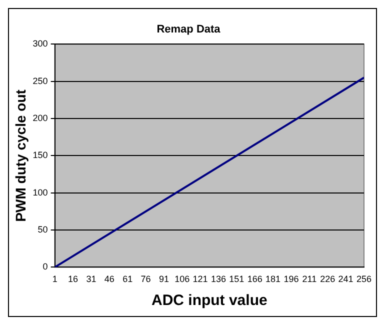  Describe the element at coordinates (145, 279) in the screenshot. I see `x-tick-label: 76` at that location.